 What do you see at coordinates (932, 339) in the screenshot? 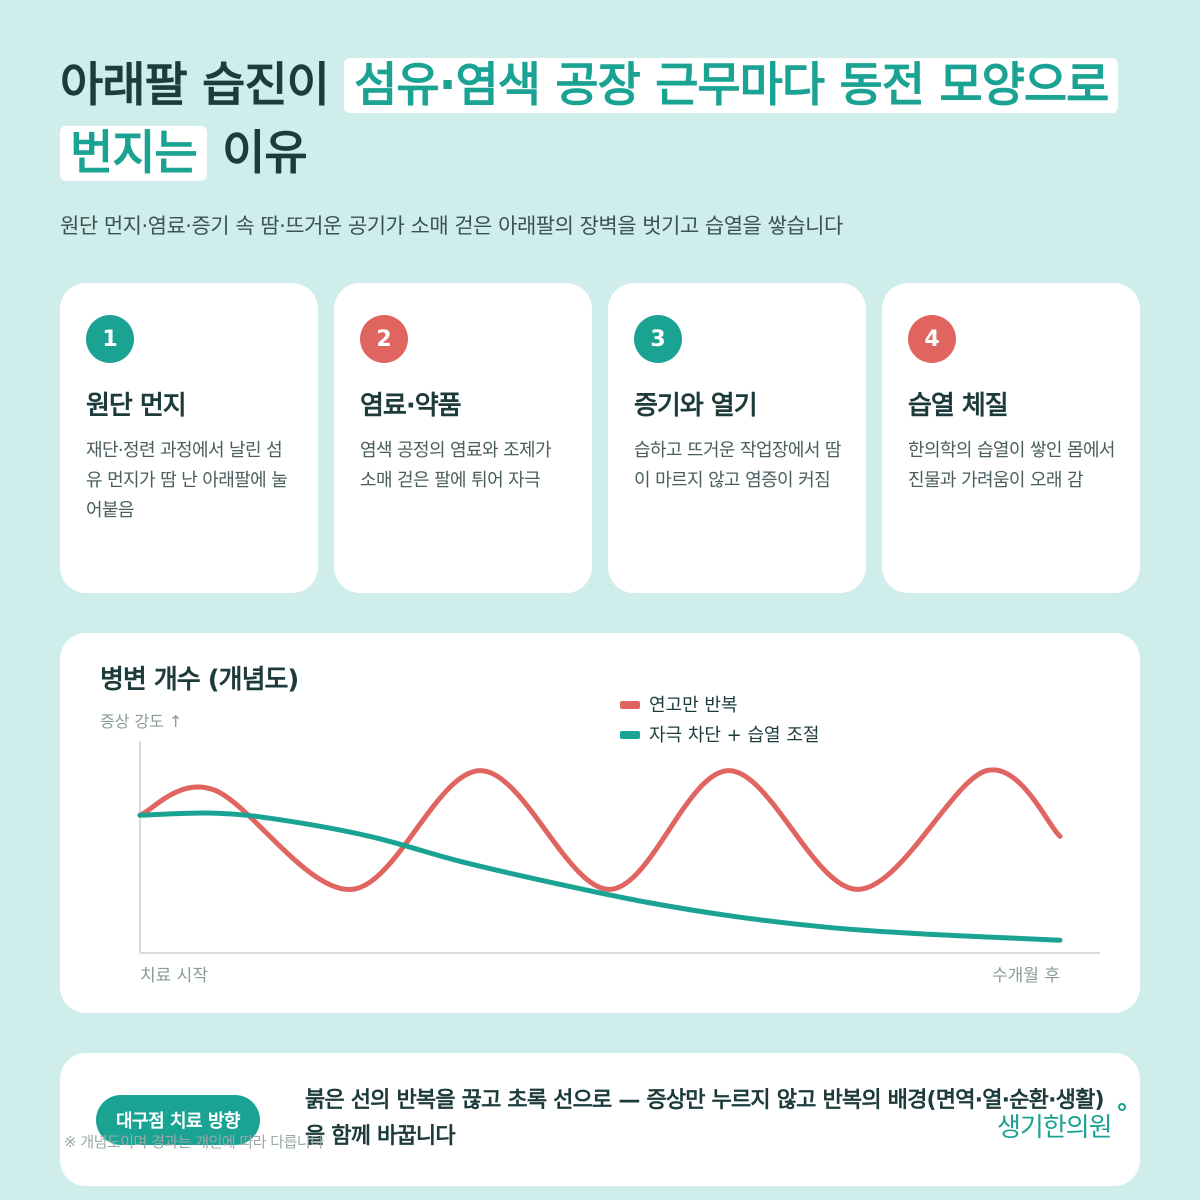
I see `card-number-badge: 4` at bounding box center [932, 339].